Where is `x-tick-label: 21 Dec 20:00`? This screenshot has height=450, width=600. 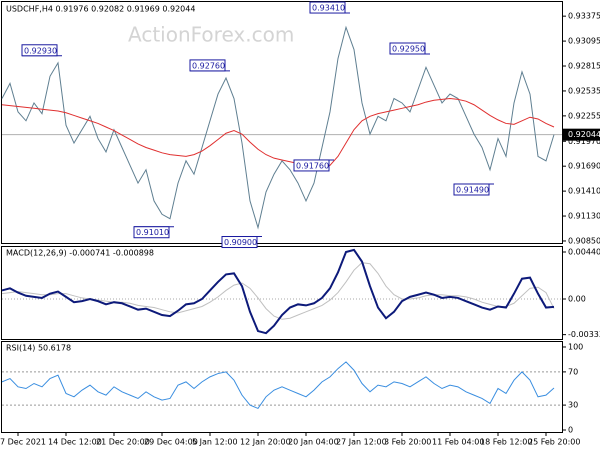 x-tick-label: 21 Dec 20:00 is located at coordinates (123, 442).